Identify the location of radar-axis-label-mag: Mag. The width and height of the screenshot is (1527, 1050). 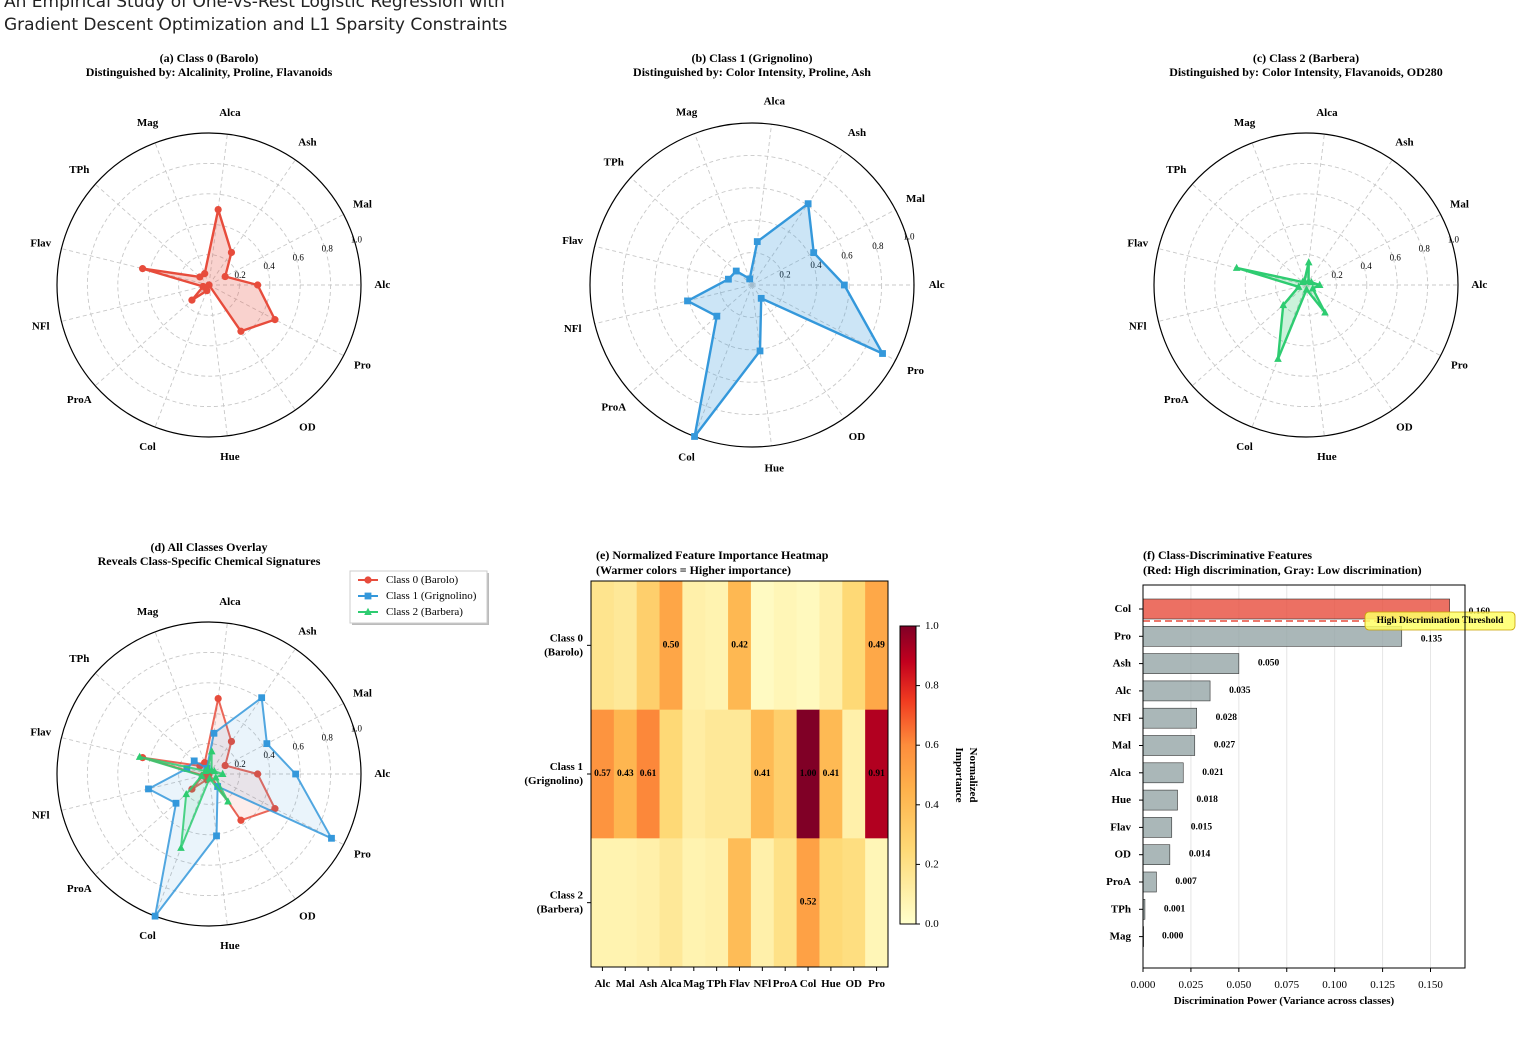
(687, 112).